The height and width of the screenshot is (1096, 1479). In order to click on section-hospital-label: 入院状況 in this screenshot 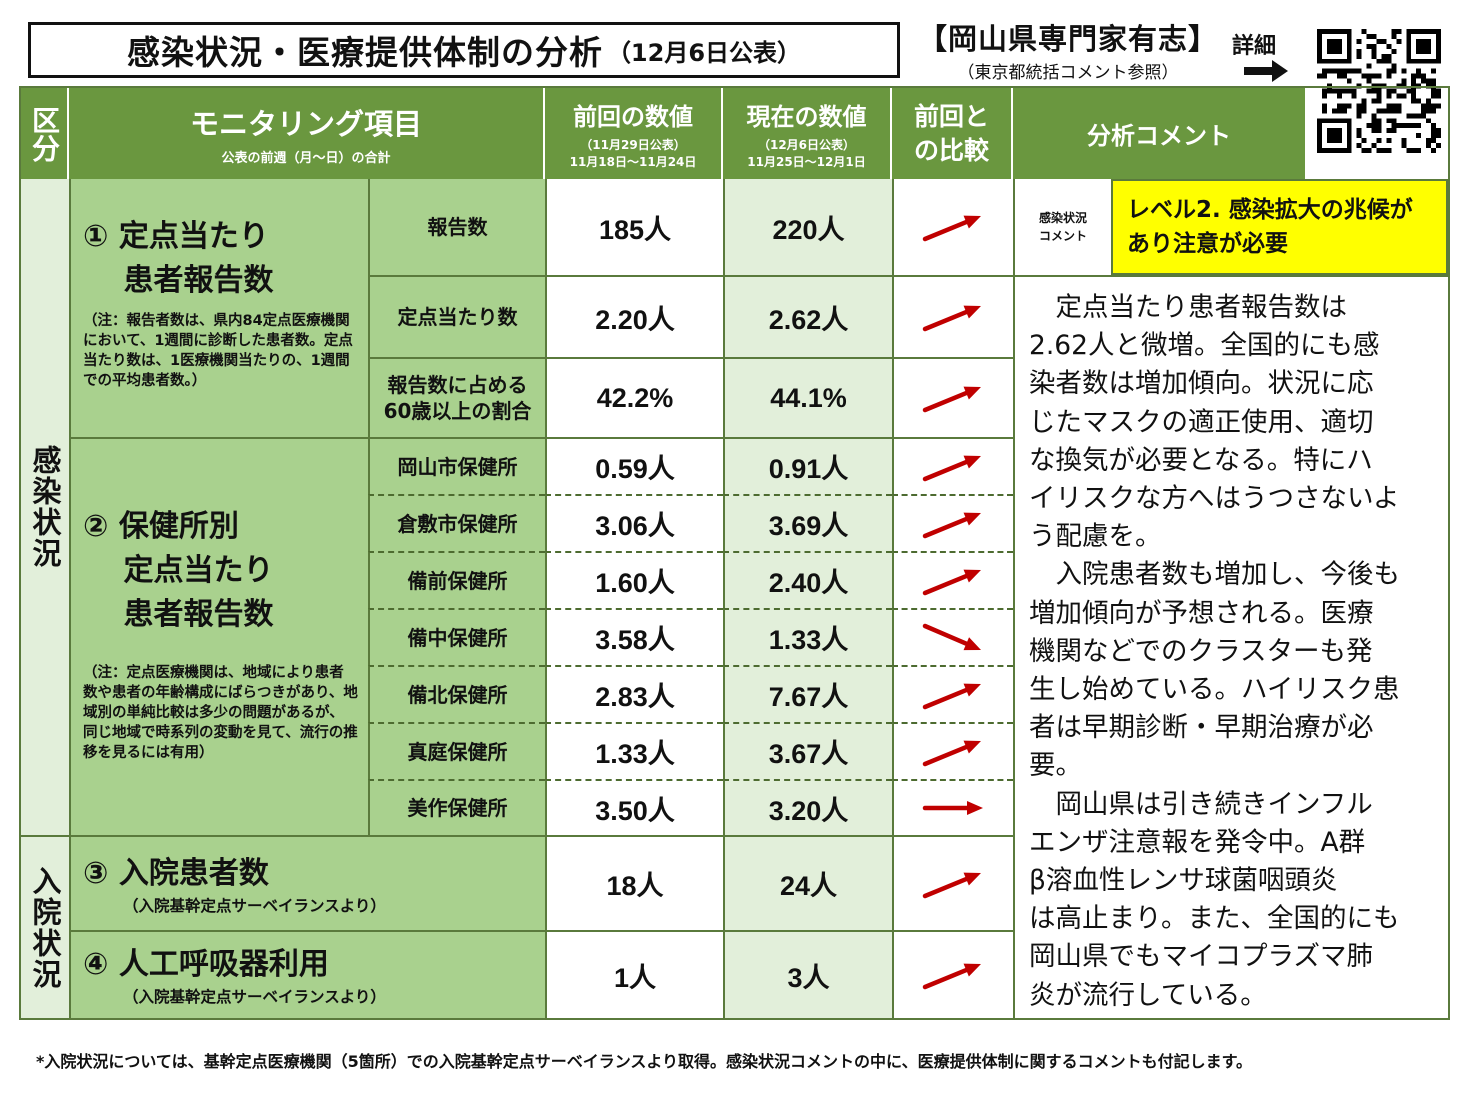, I will do `click(45, 927)`.